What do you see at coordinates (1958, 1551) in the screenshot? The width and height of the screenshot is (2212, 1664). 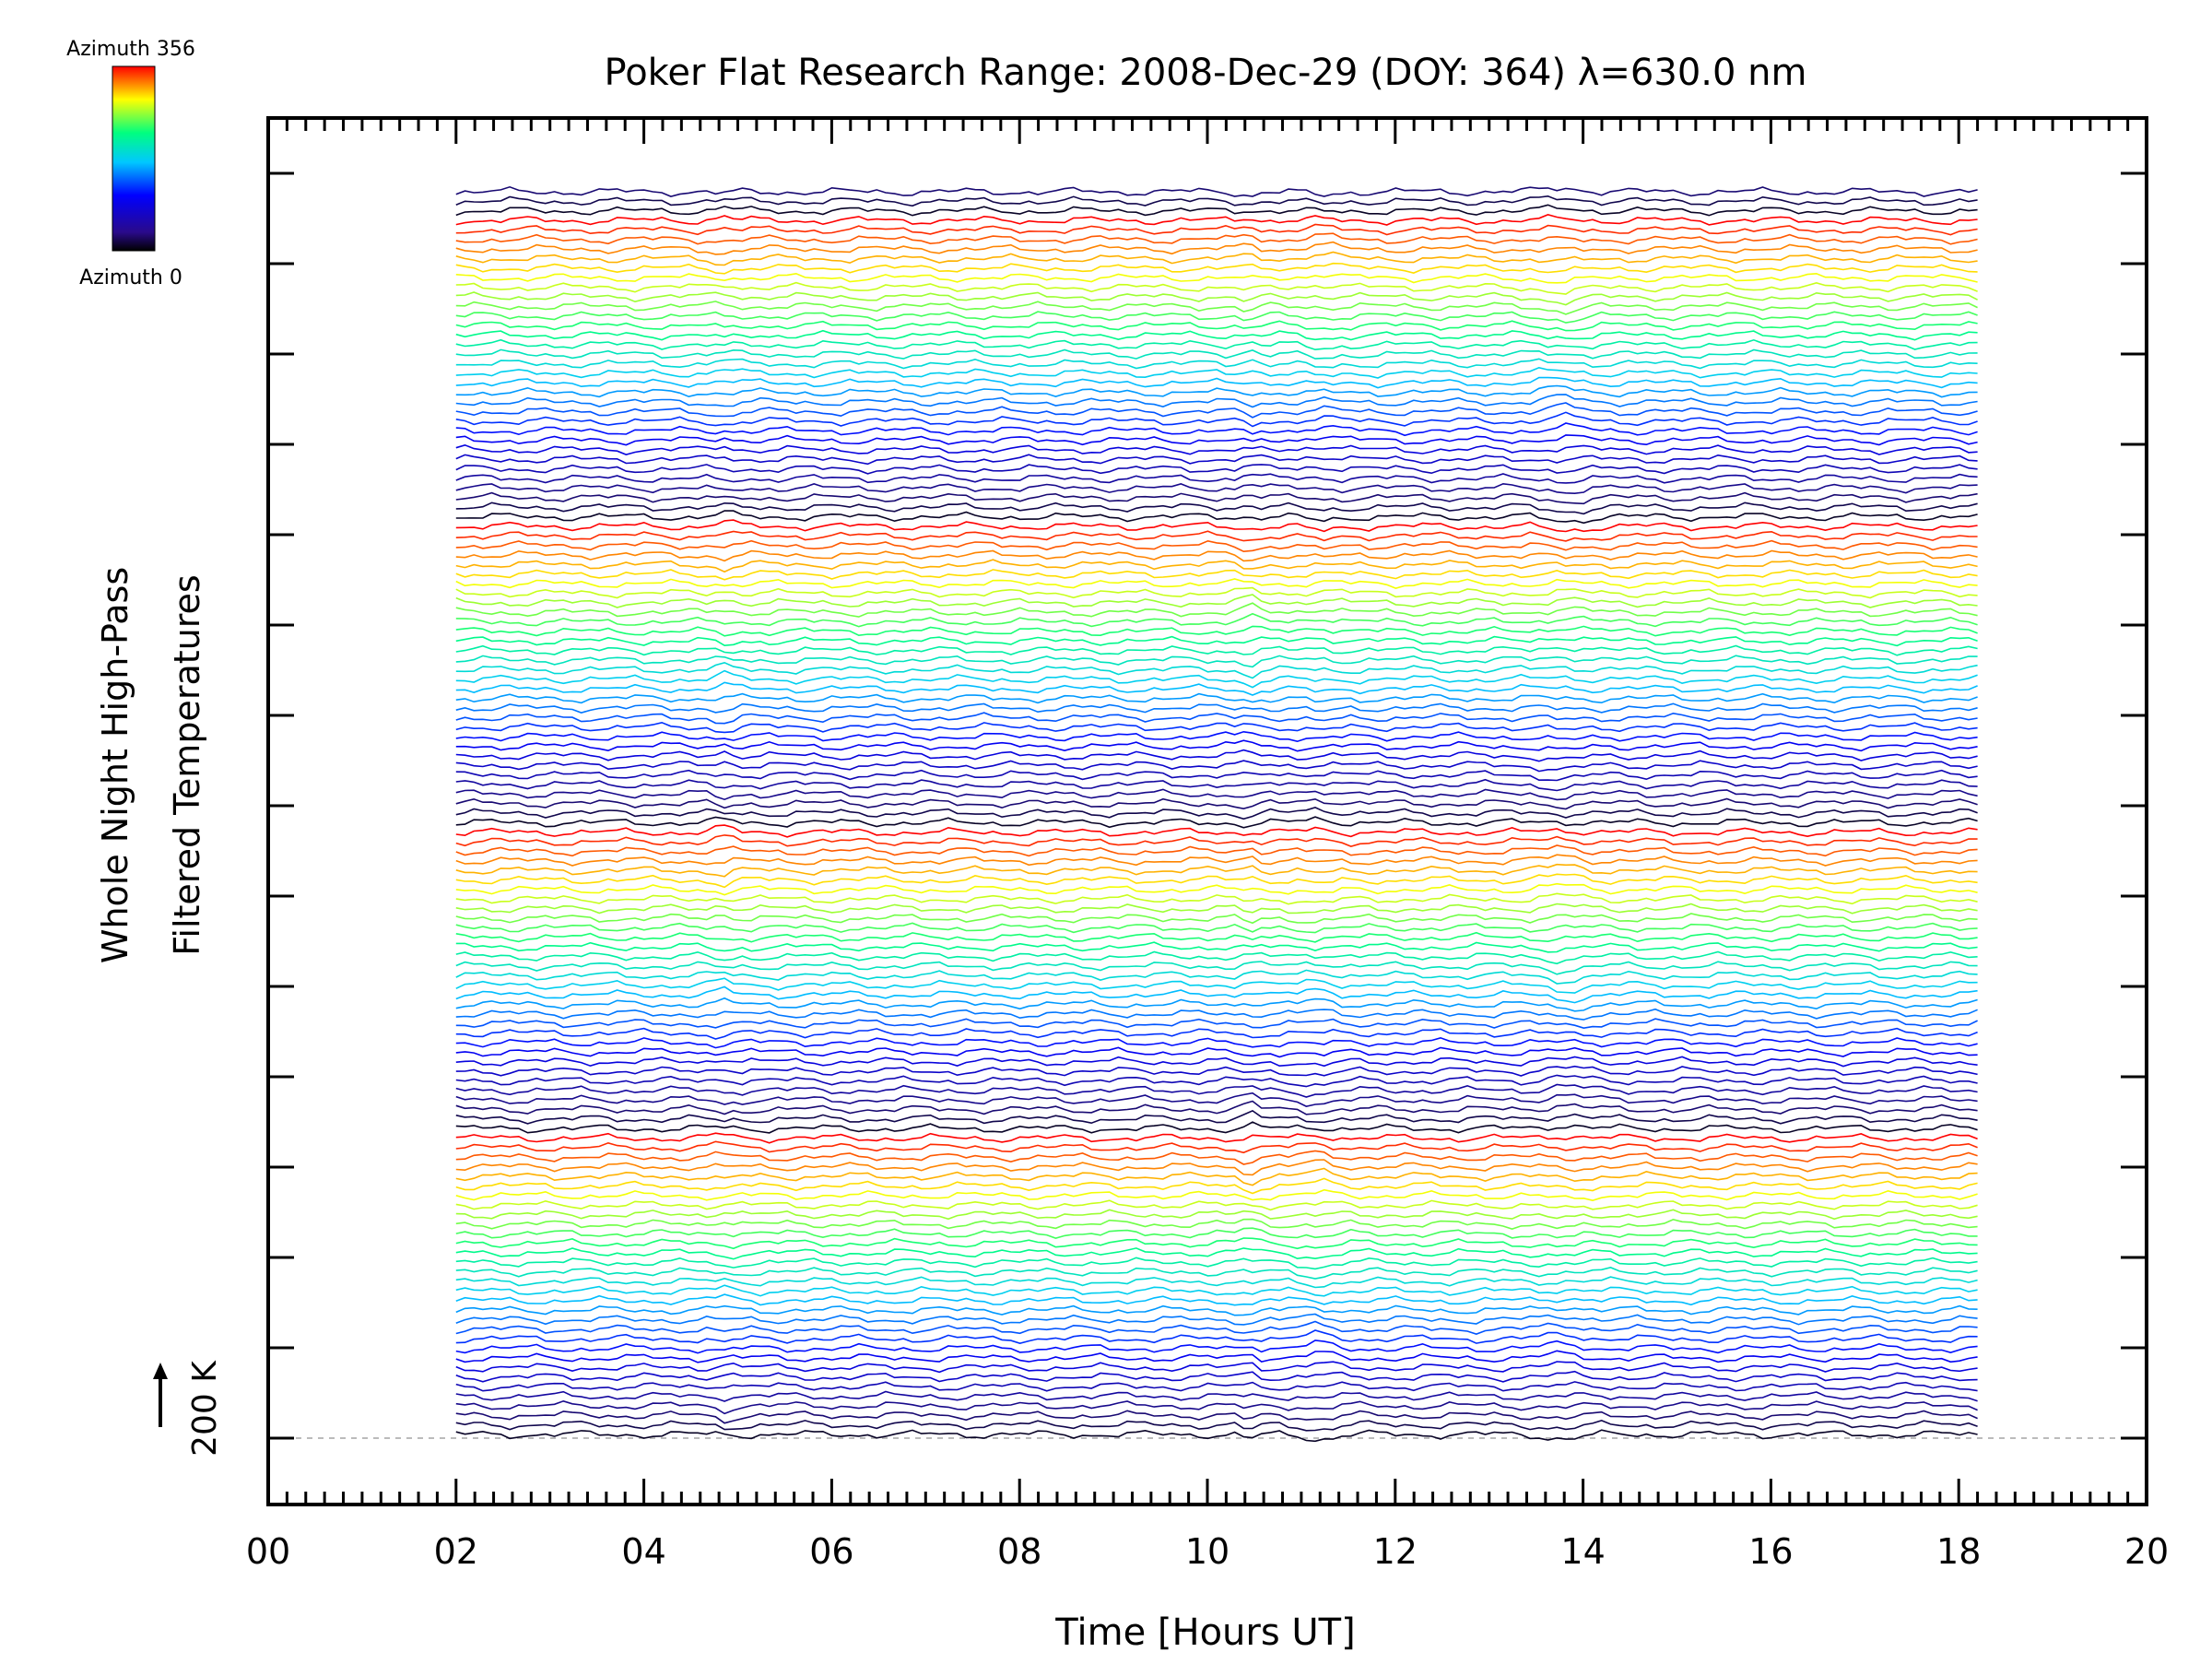 I see `x-tick-label: 18` at bounding box center [1958, 1551].